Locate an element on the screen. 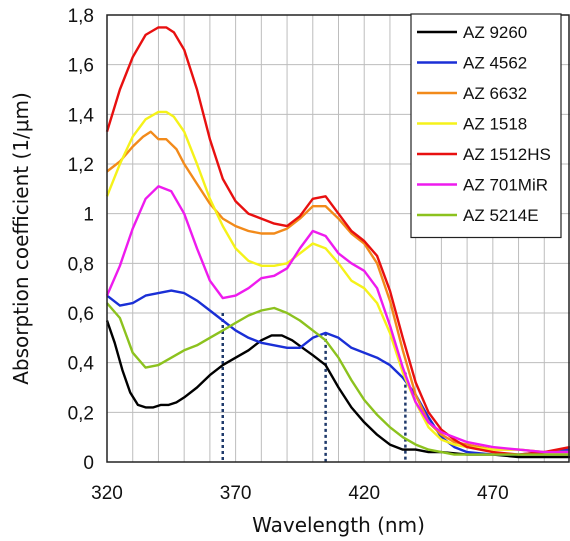  y-tick-label: 1 is located at coordinates (88, 215).